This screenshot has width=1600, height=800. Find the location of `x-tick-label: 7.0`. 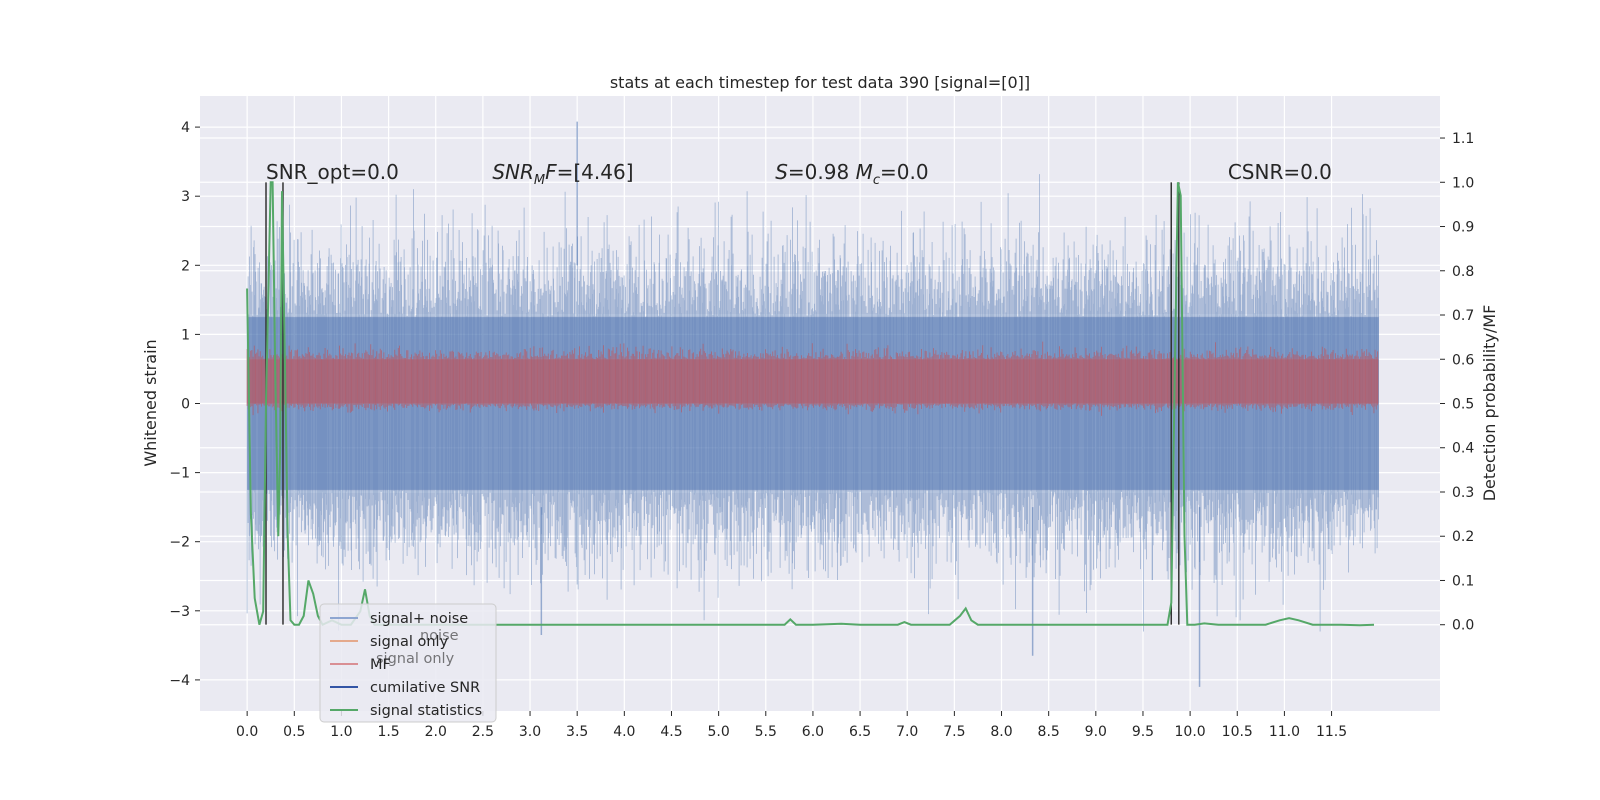

x-tick-label: 7.0 is located at coordinates (907, 732).